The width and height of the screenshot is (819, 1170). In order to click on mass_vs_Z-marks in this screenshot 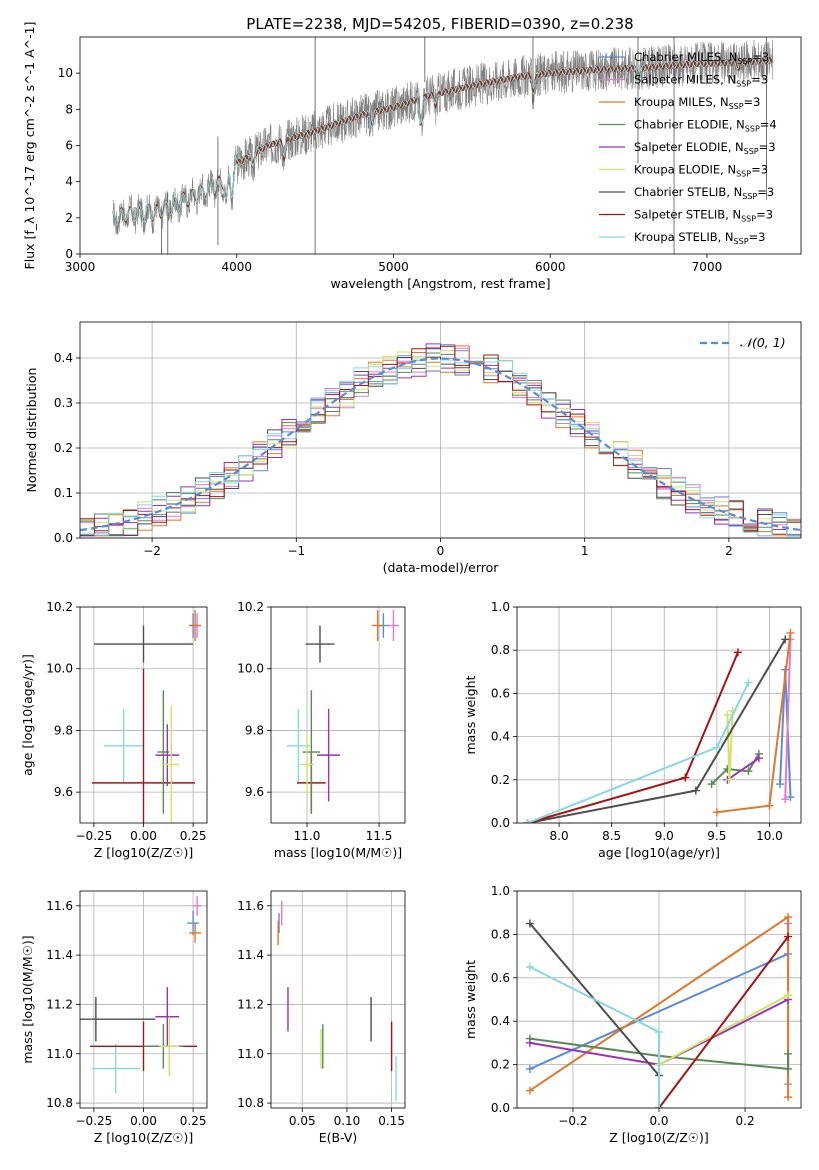, I will do `click(141, 994)`.